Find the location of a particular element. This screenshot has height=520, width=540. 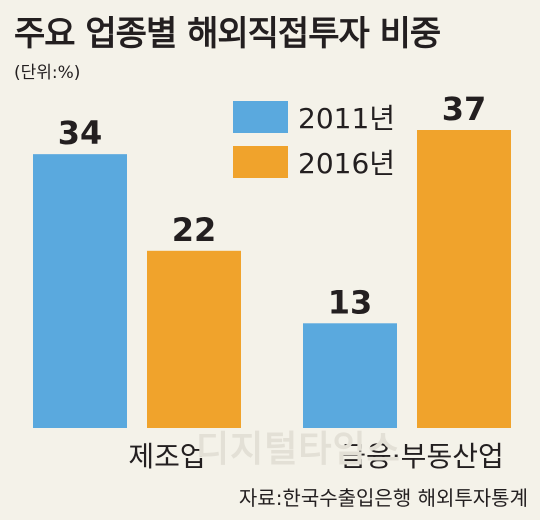

value-label-1-0: 13 is located at coordinates (350, 302).